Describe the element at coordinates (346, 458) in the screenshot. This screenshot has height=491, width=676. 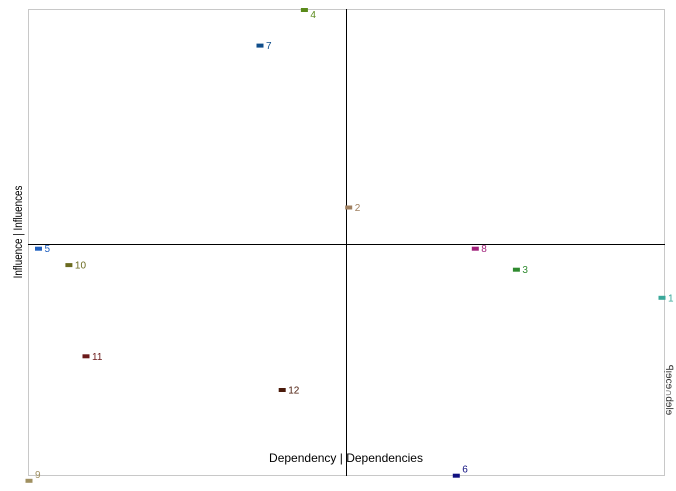
I see `x-axis-label: Dependency | Dependencies` at that location.